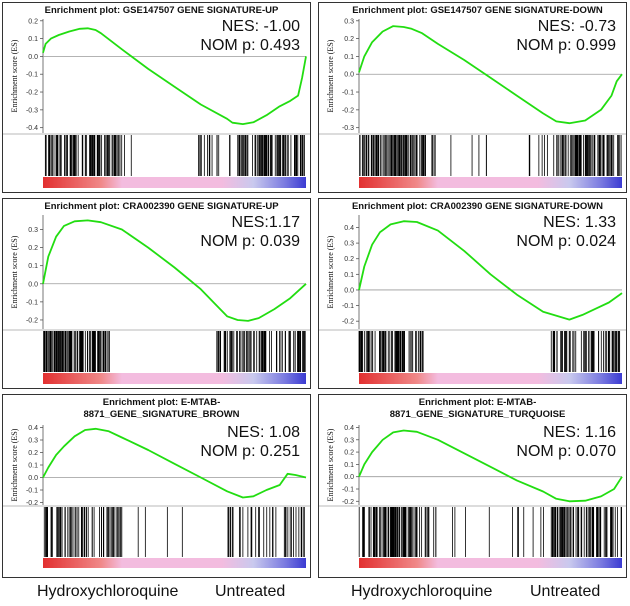  What do you see at coordinates (261, 26) in the screenshot?
I see `nes-value: NES: -1.00` at bounding box center [261, 26].